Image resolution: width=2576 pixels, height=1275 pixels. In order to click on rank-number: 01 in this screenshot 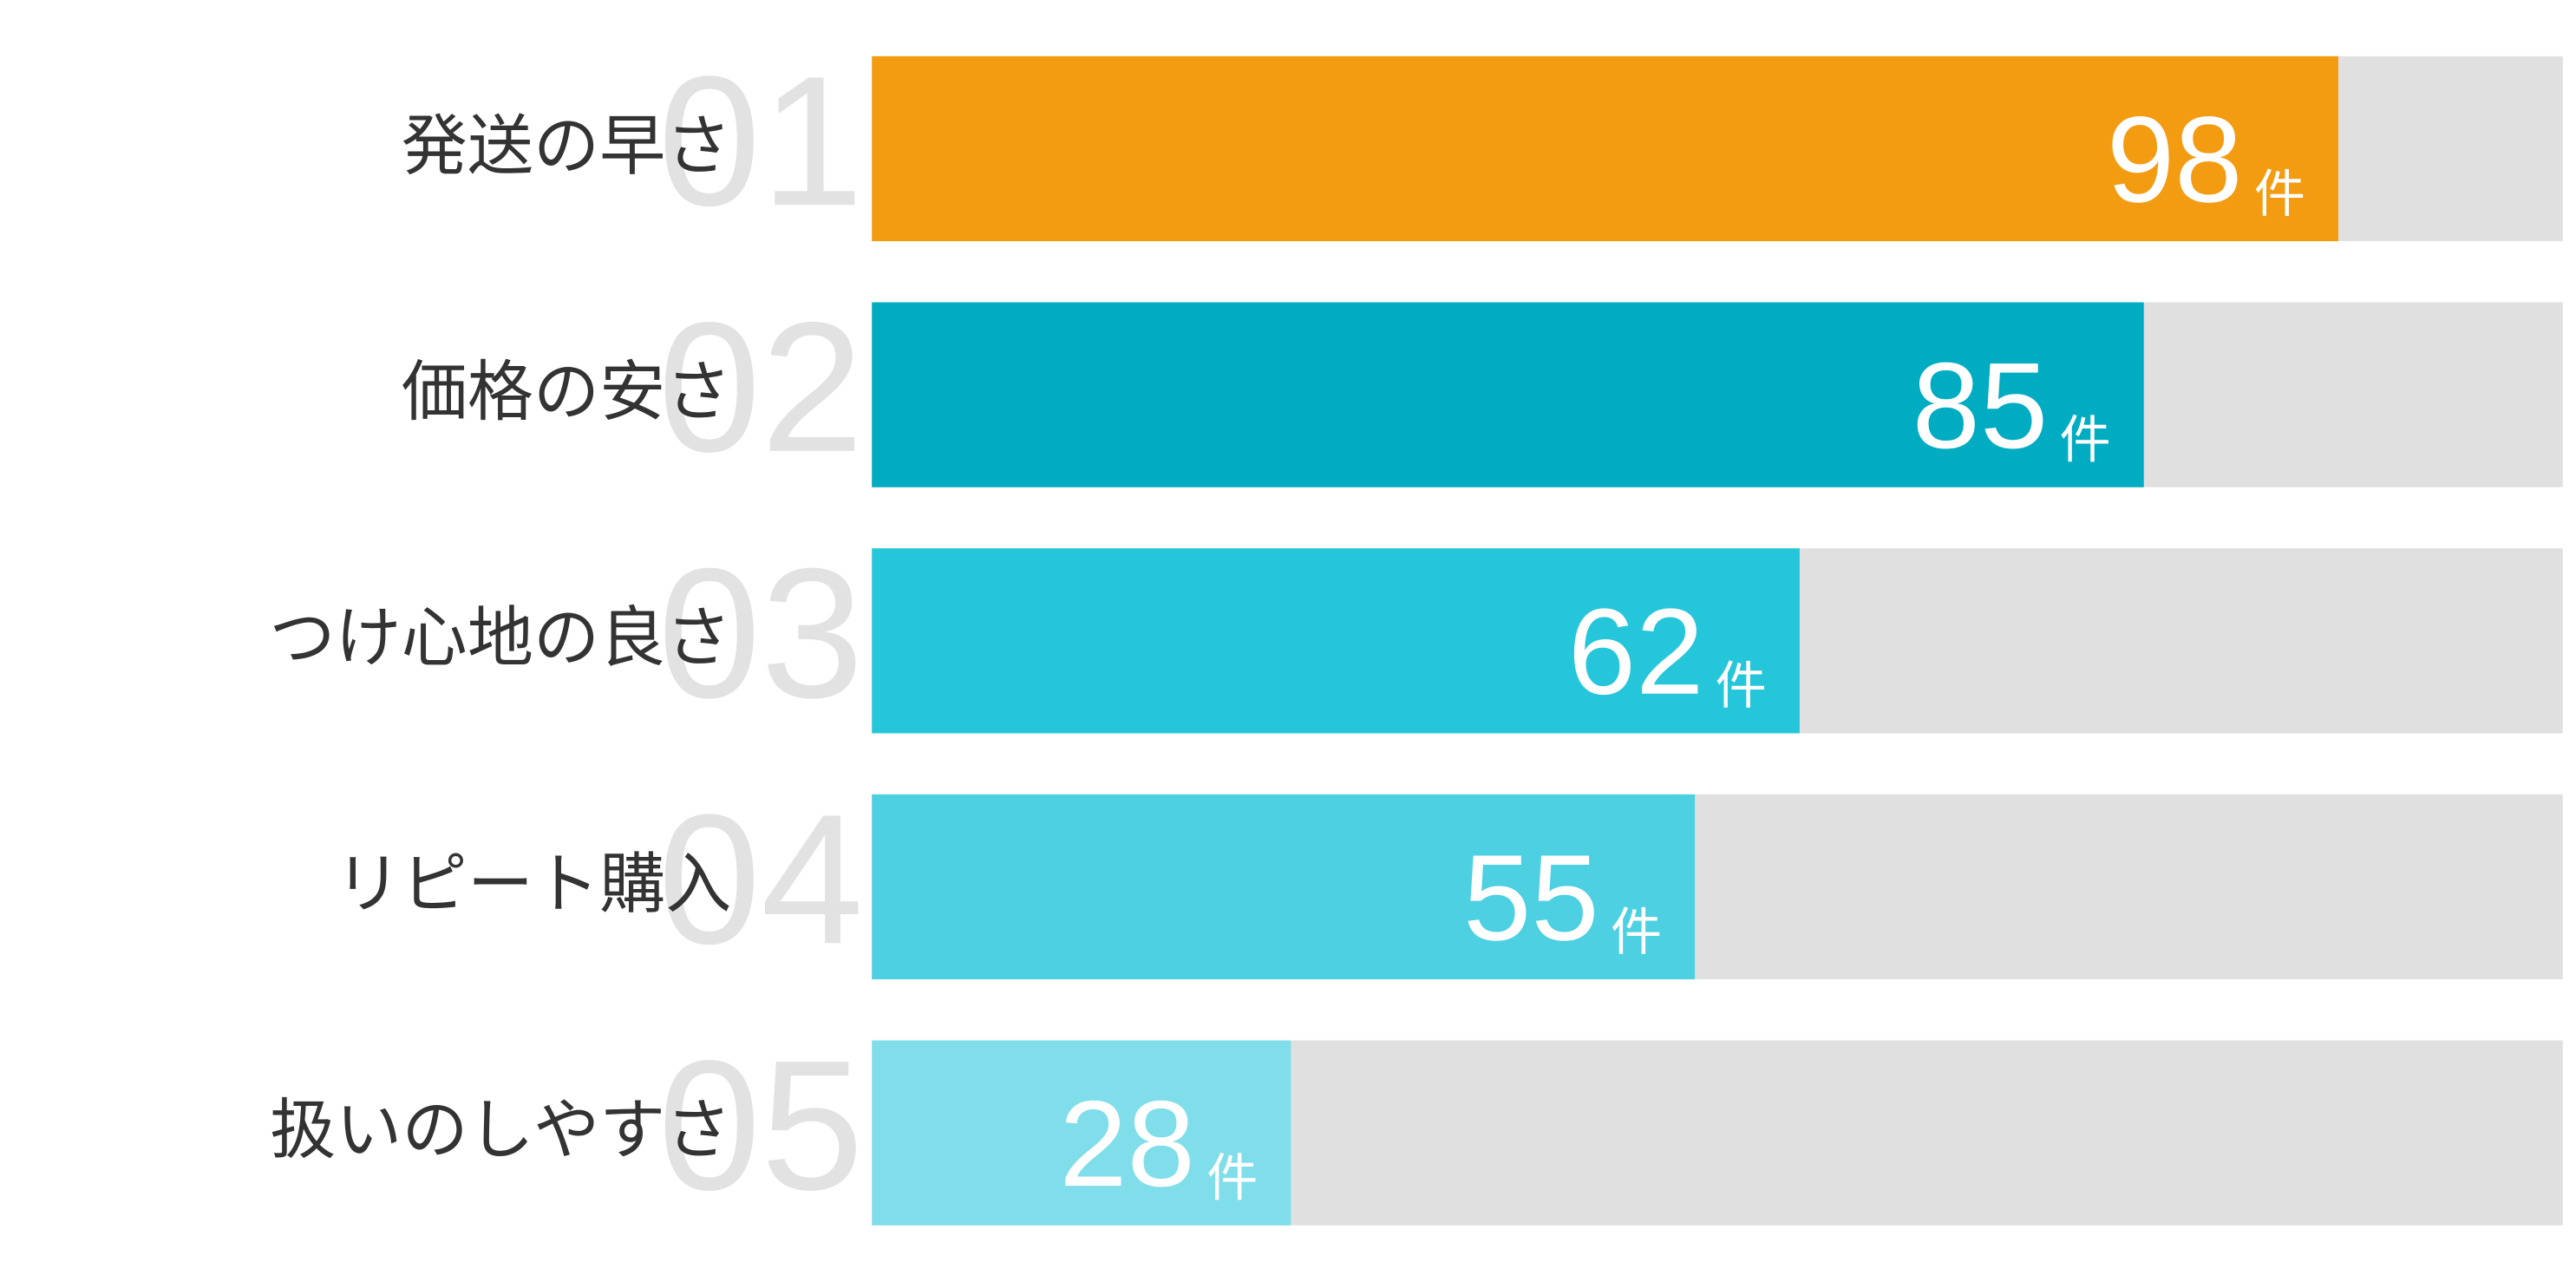, I will do `click(761, 141)`.